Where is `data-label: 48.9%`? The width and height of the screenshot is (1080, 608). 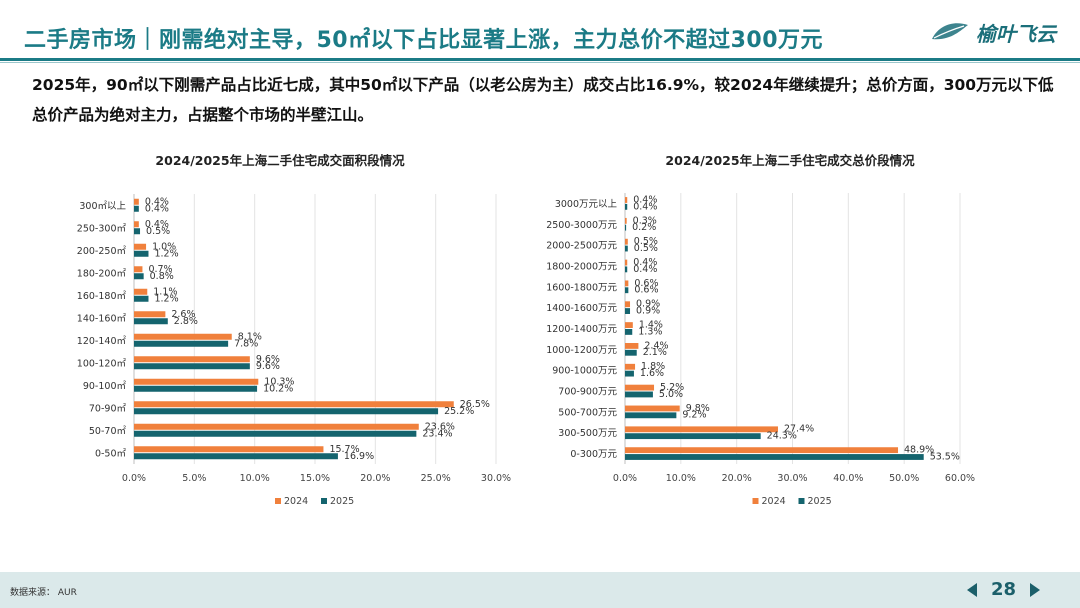
data-label: 48.9% is located at coordinates (919, 450).